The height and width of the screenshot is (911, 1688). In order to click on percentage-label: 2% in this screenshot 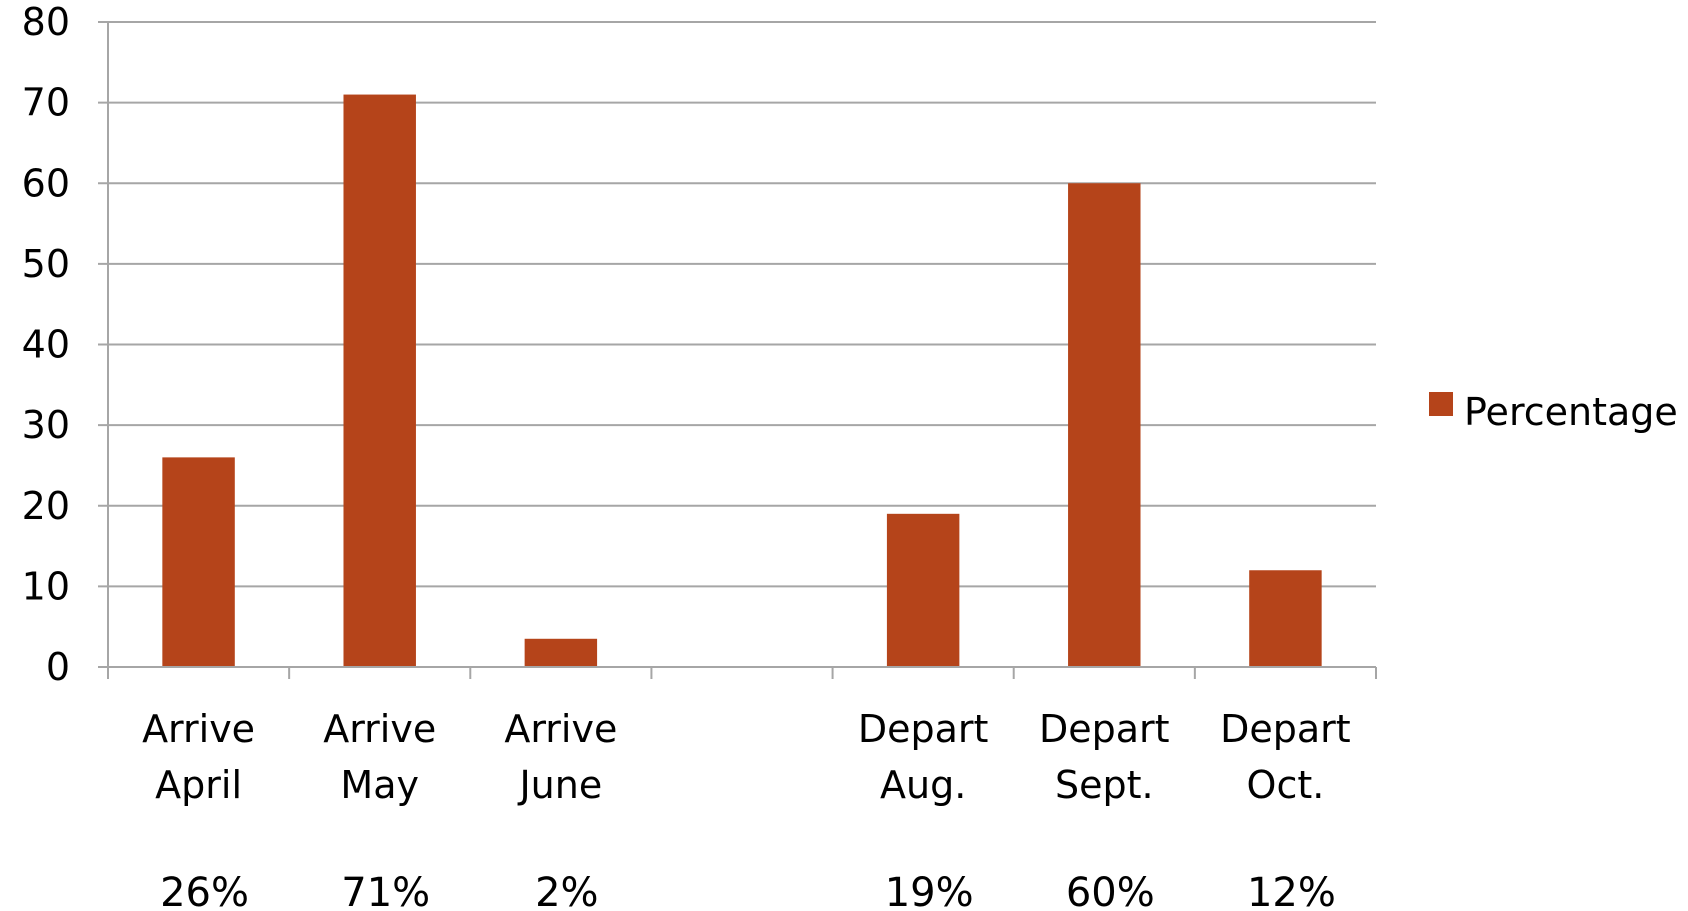, I will do `click(566, 890)`.